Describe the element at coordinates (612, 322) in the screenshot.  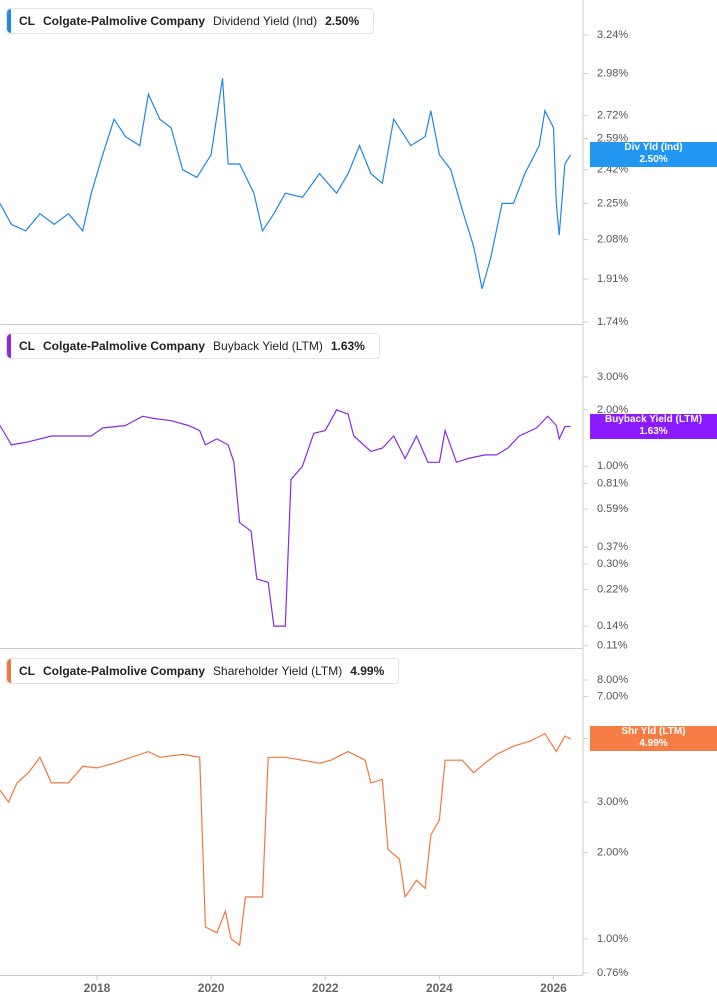
I see `y-tick-label: 1.74%` at that location.